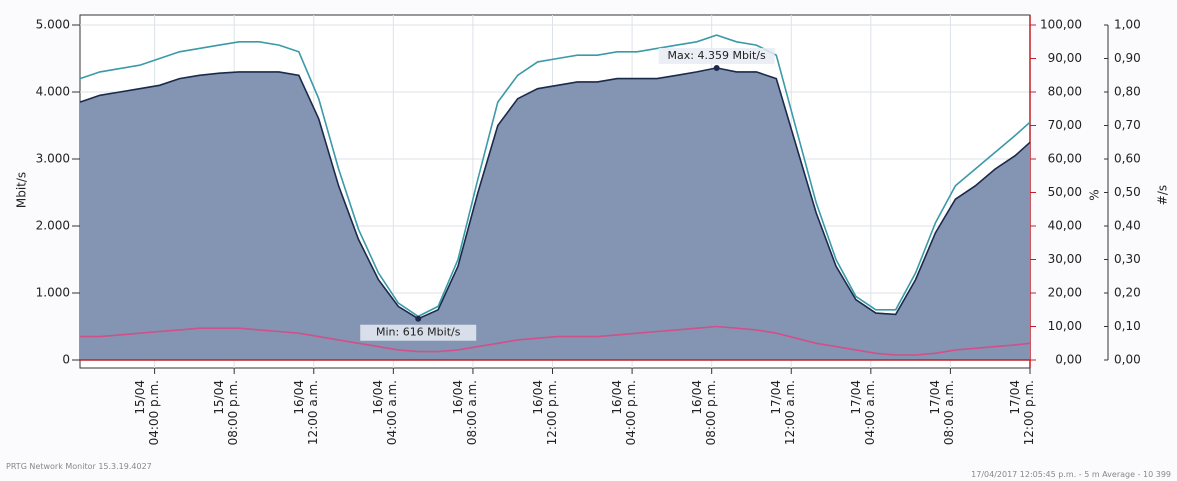  Describe the element at coordinates (1127, 192) in the screenshot. I see `y3-tick-label: 0,50` at that location.